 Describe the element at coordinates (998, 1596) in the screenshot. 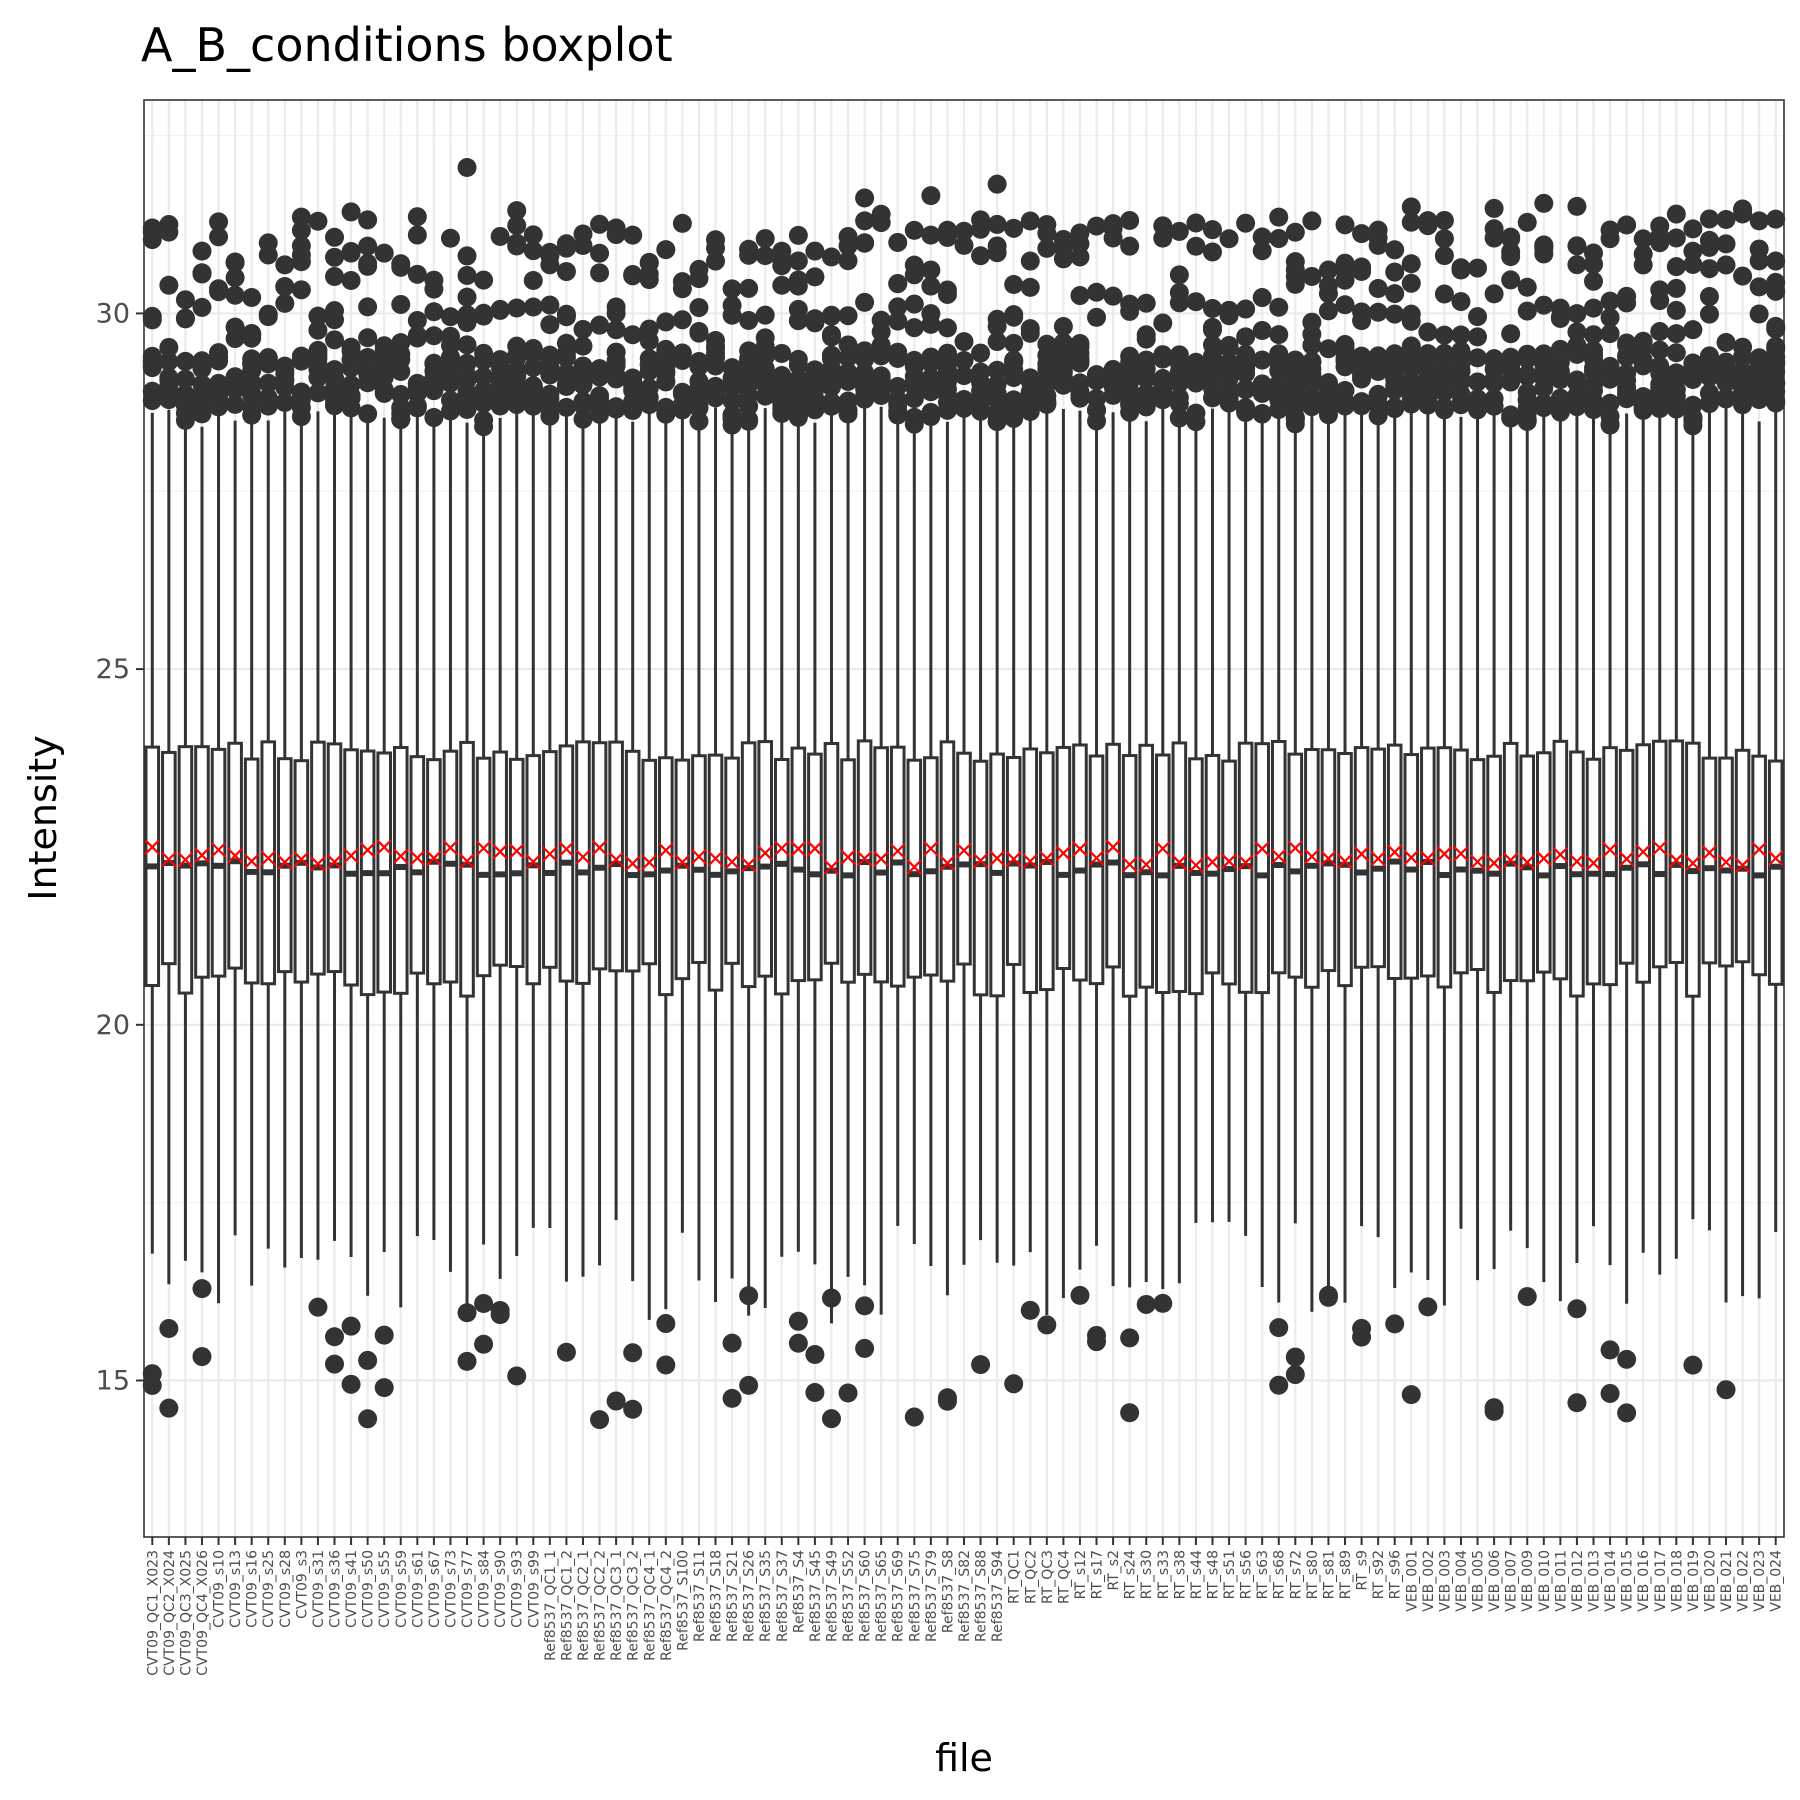

I see `x-tick-label: Ref8537_S94` at that location.